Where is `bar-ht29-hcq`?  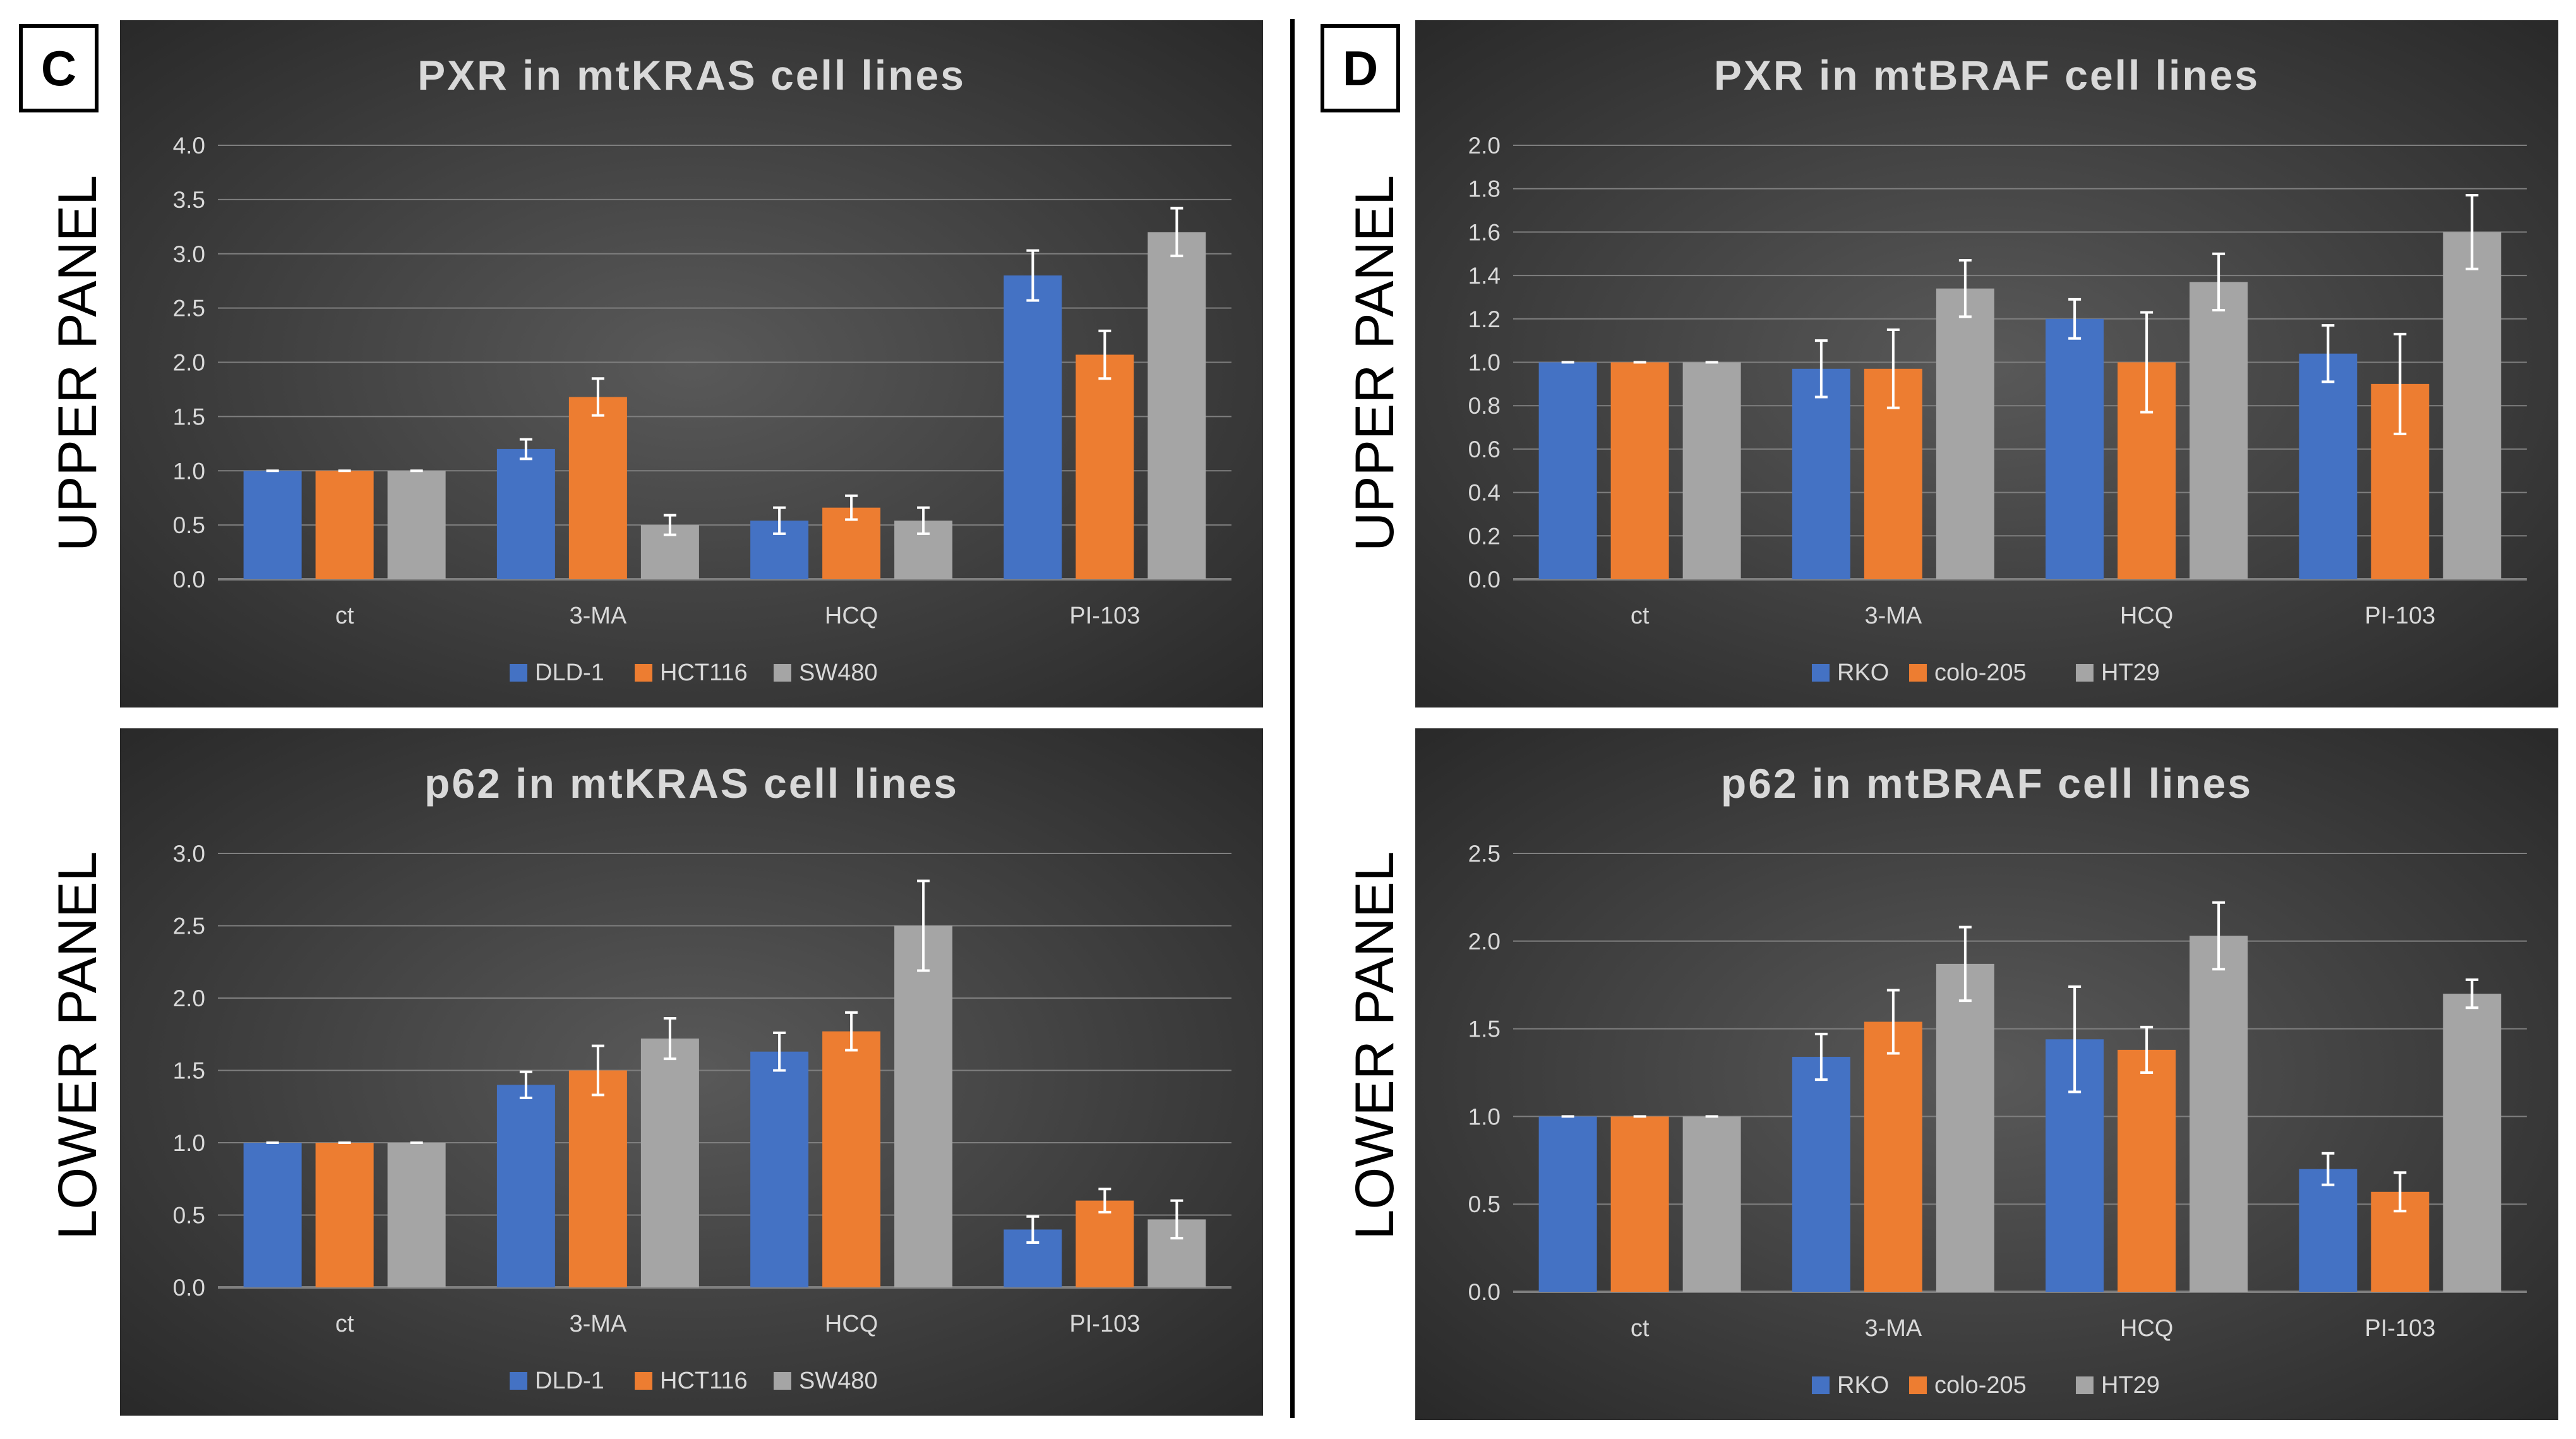
bar-ht29-hcq is located at coordinates (2219, 1114).